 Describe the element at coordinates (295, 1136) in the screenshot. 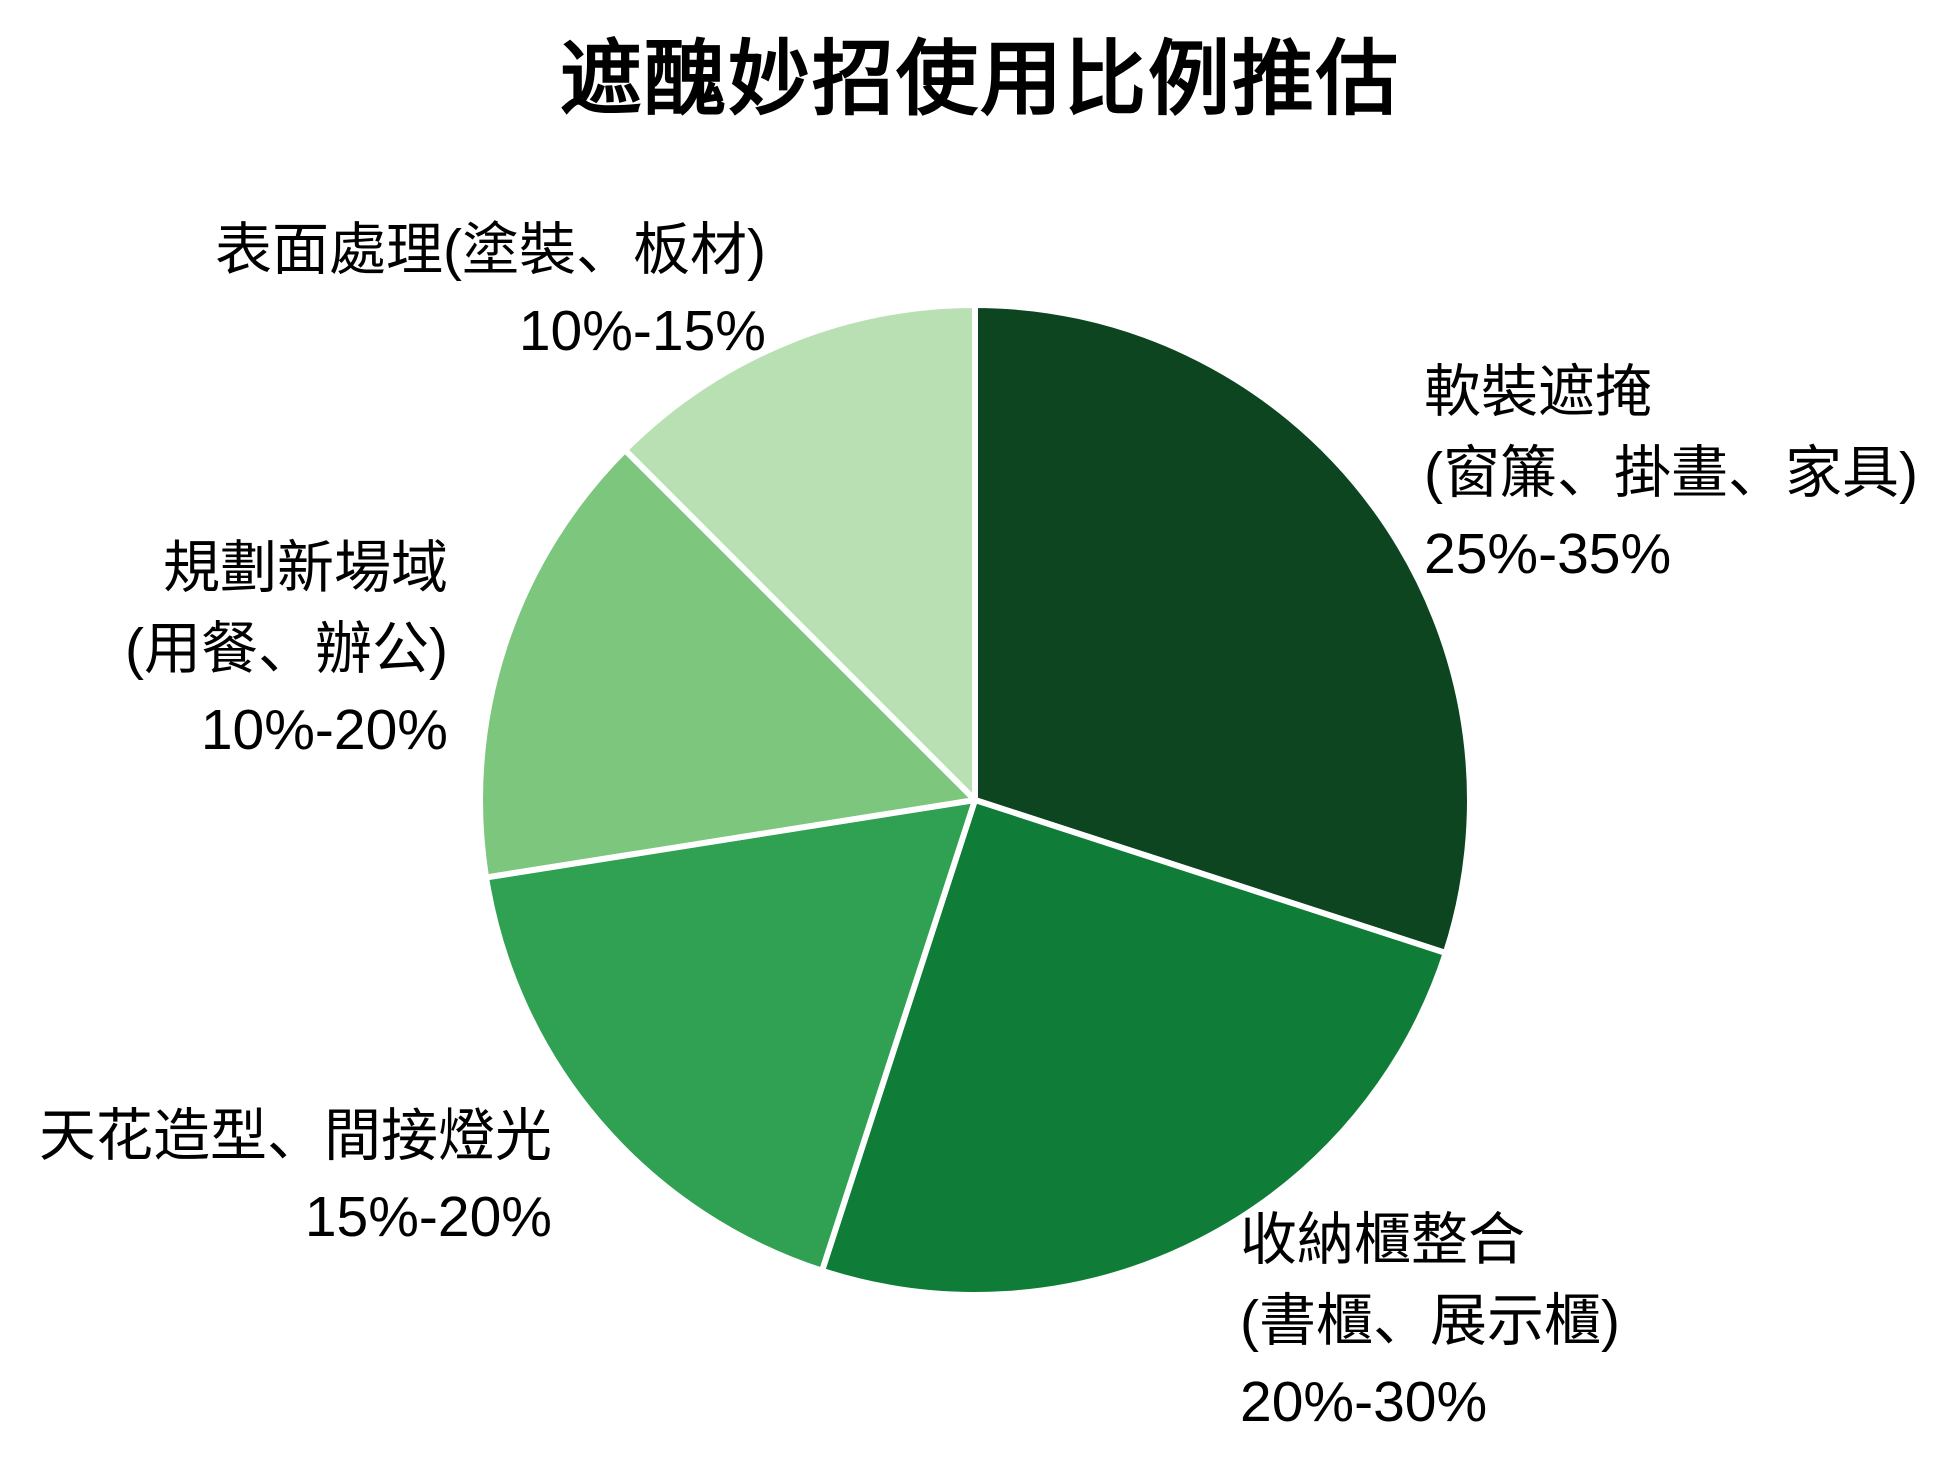

I see `slice-label: 天花造型、間接燈光` at that location.